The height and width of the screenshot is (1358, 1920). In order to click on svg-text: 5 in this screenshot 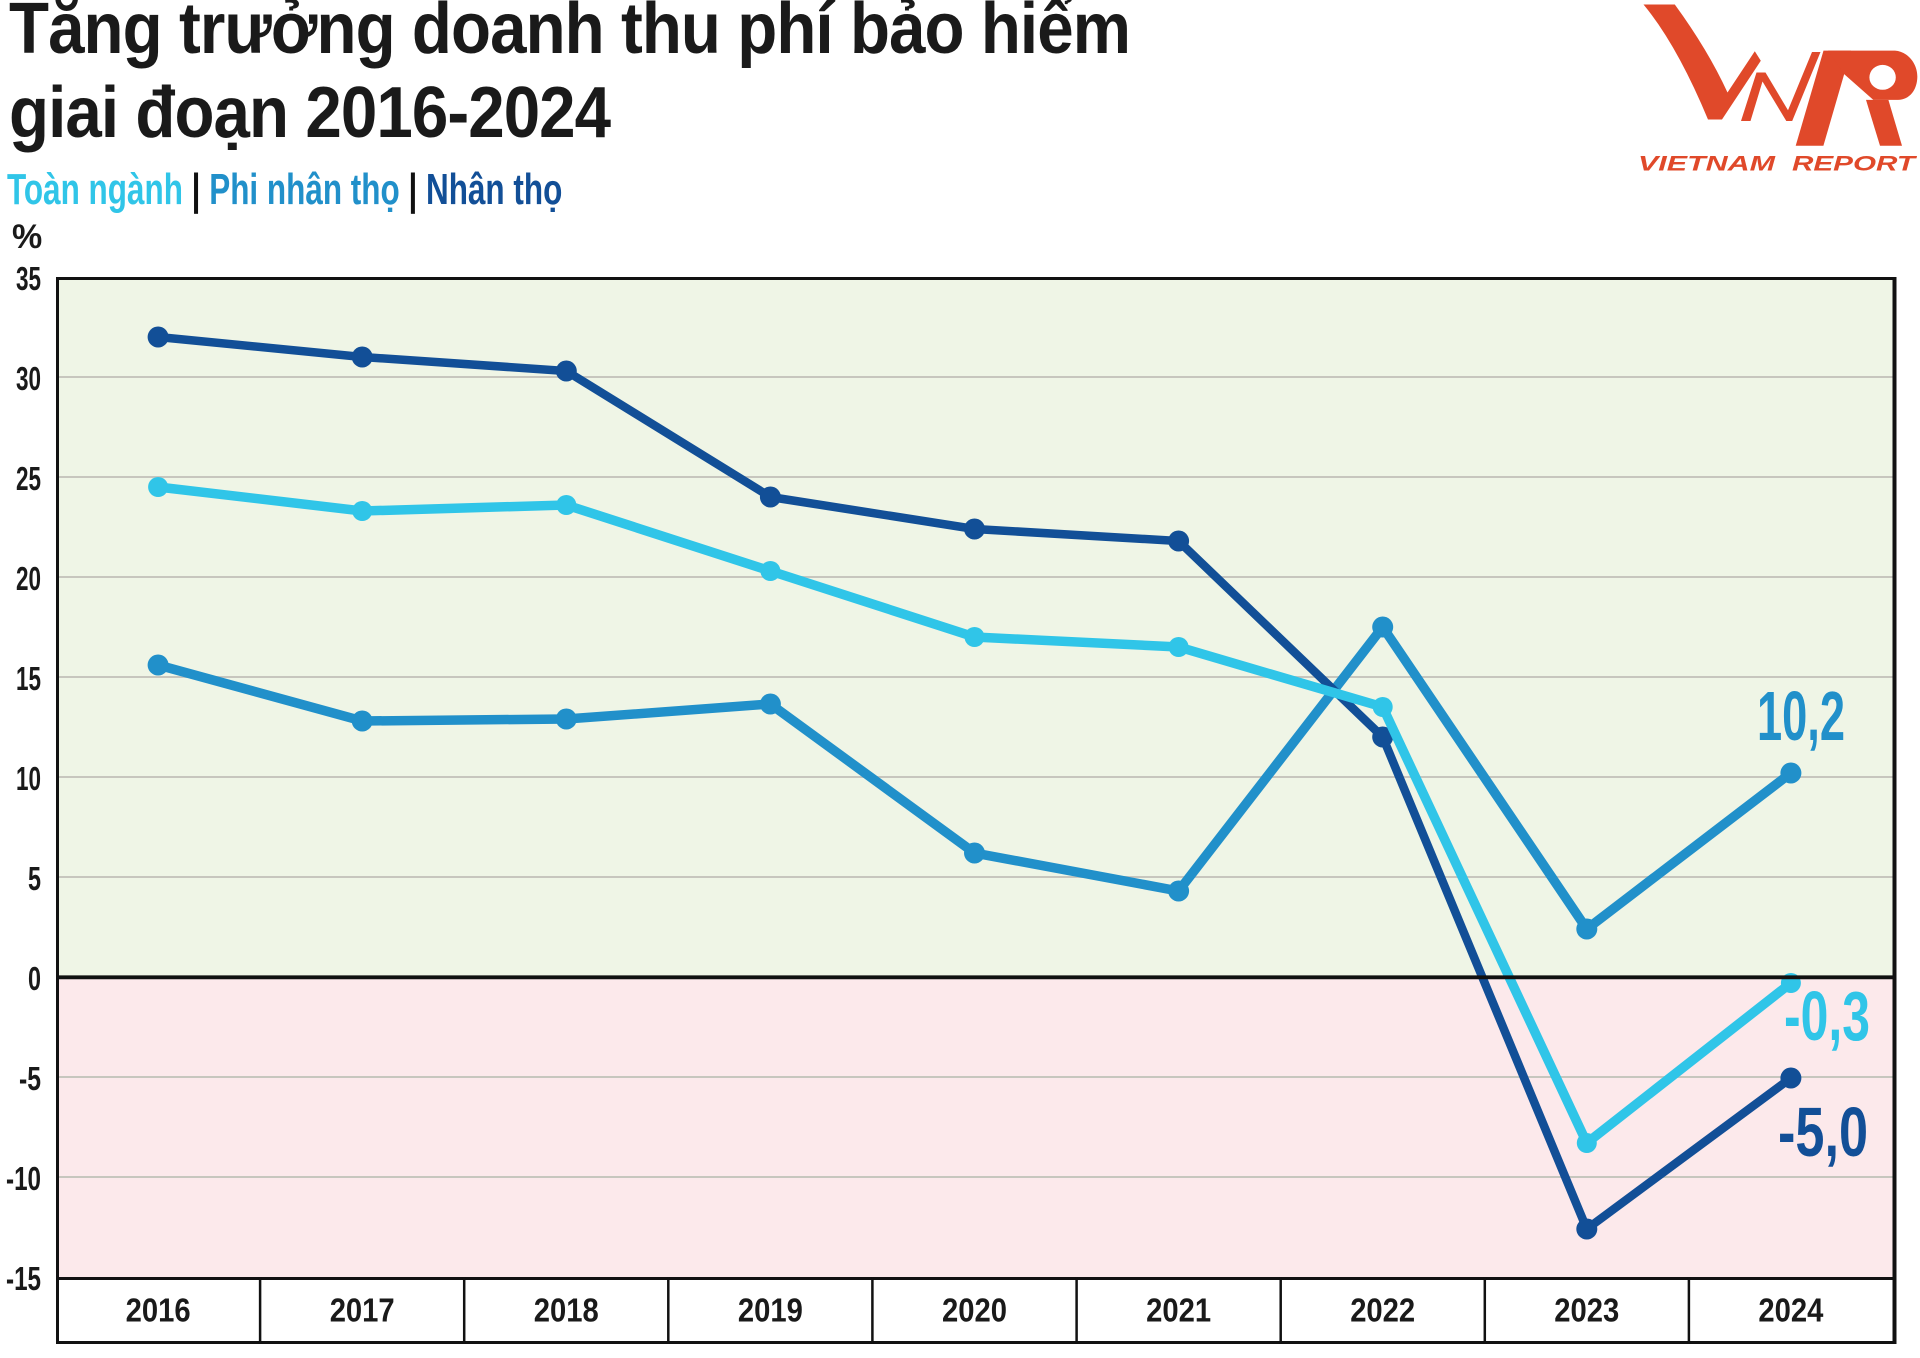, I will do `click(34, 878)`.